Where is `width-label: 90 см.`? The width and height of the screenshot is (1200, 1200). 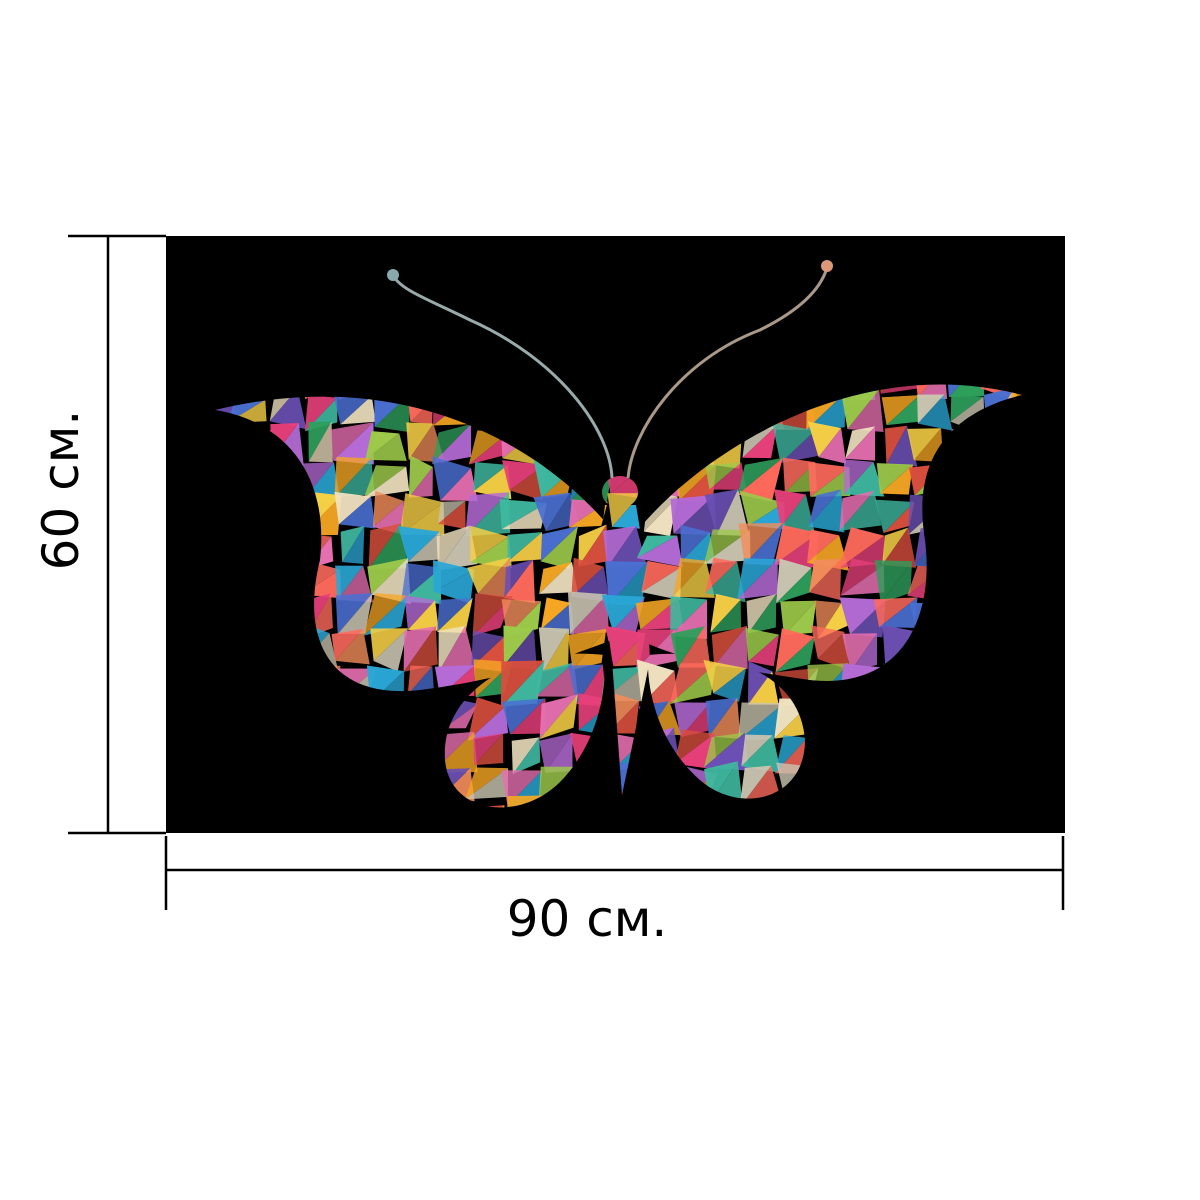
width-label: 90 см. is located at coordinates (587, 919).